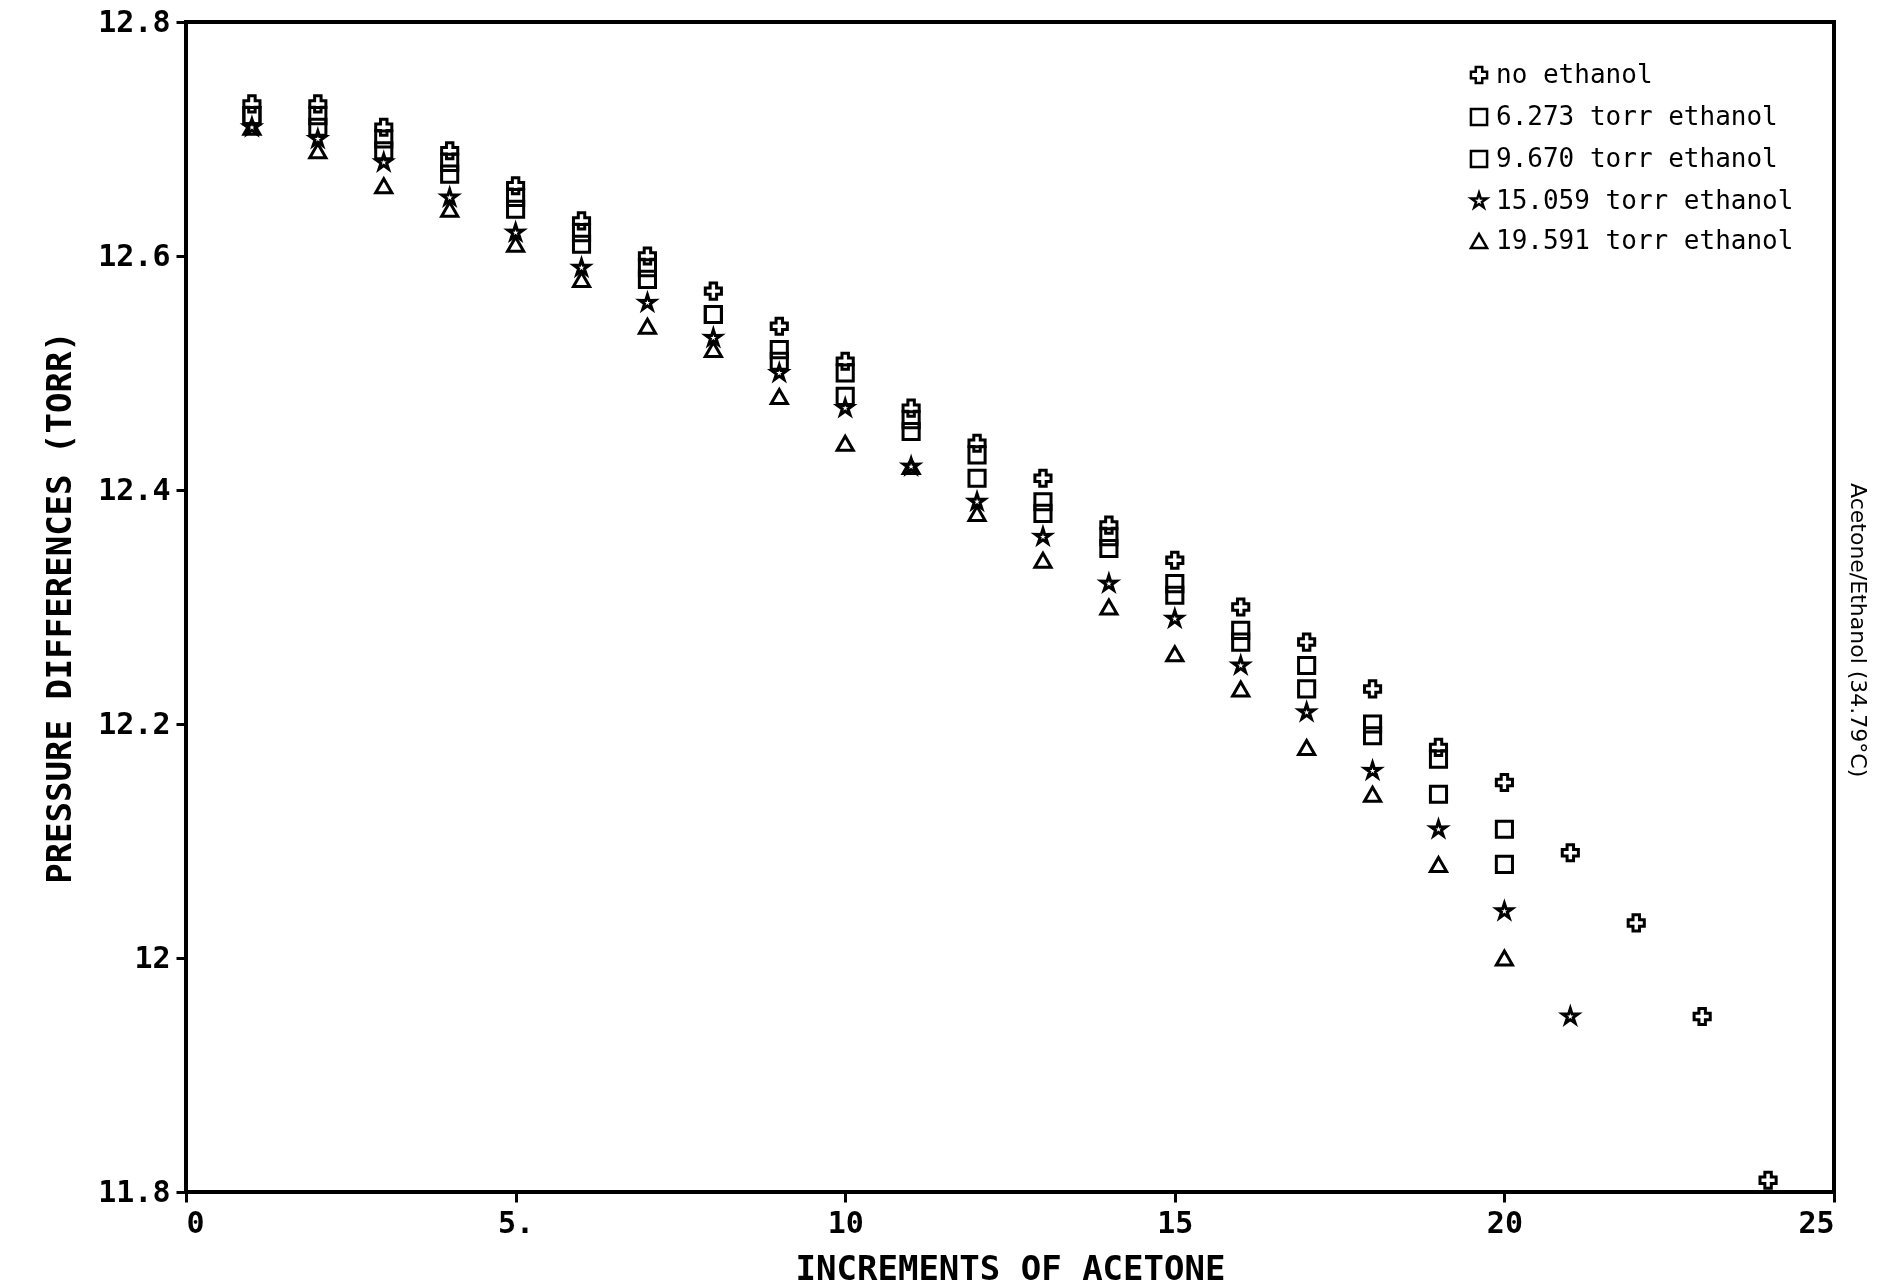  I want to click on y-tick-label: 12.6, so click(134, 255).